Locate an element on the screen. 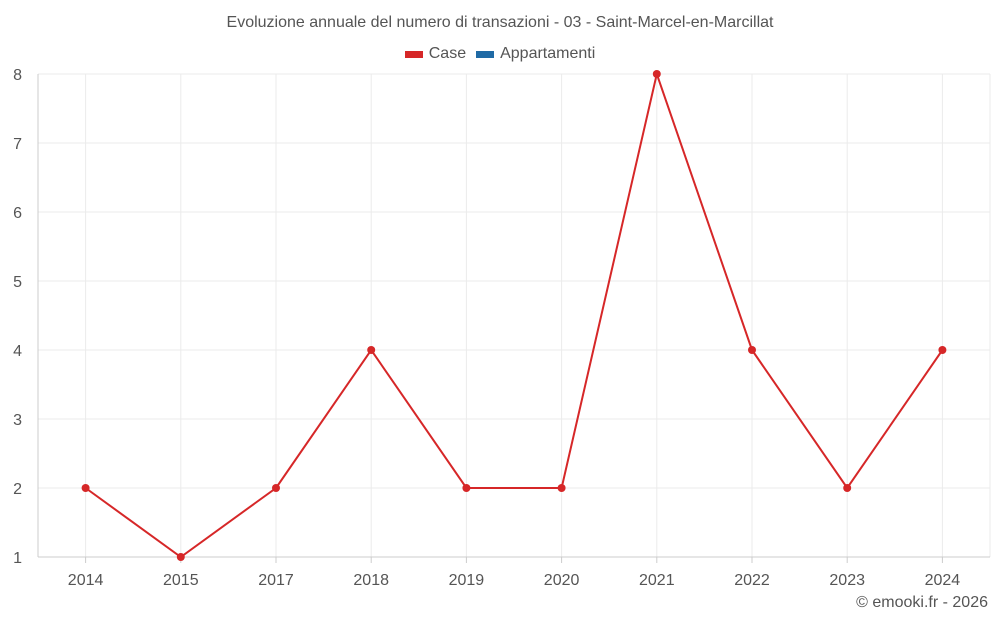 The width and height of the screenshot is (1000, 625). y-tick-label: 7 is located at coordinates (17, 144).